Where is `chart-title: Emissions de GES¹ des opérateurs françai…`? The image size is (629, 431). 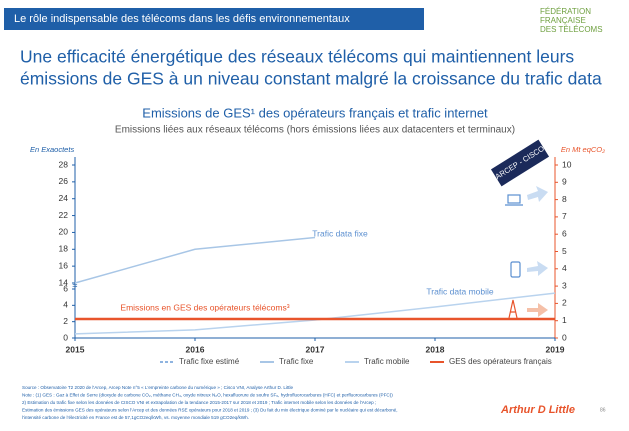 chart-title: Emissions de GES¹ des opérateurs françai… is located at coordinates (315, 112).